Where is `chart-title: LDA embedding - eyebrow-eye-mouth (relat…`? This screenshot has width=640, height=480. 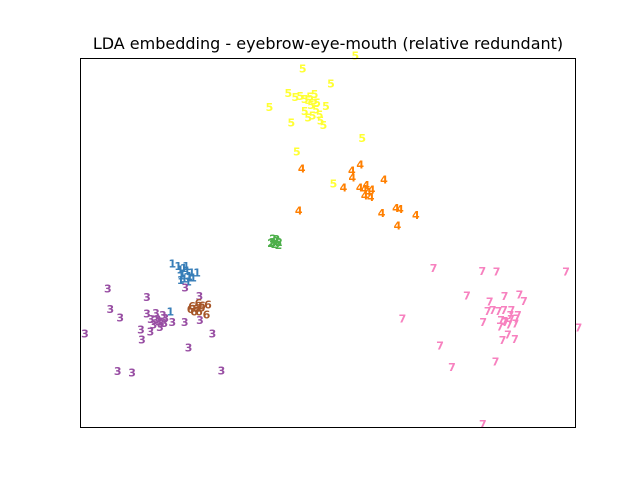 chart-title: LDA embedding - eyebrow-eye-mouth (relat… is located at coordinates (328, 43).